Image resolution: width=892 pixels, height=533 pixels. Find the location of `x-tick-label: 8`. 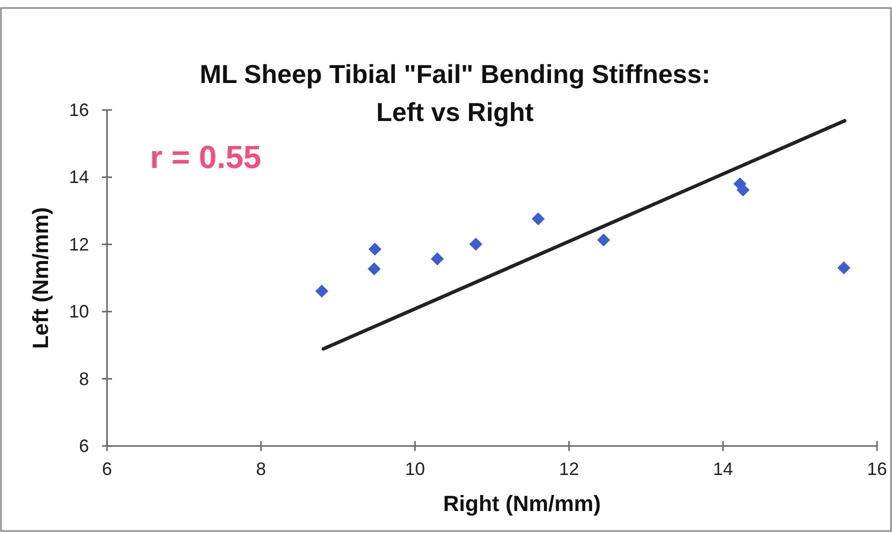

x-tick-label: 8 is located at coordinates (261, 469).